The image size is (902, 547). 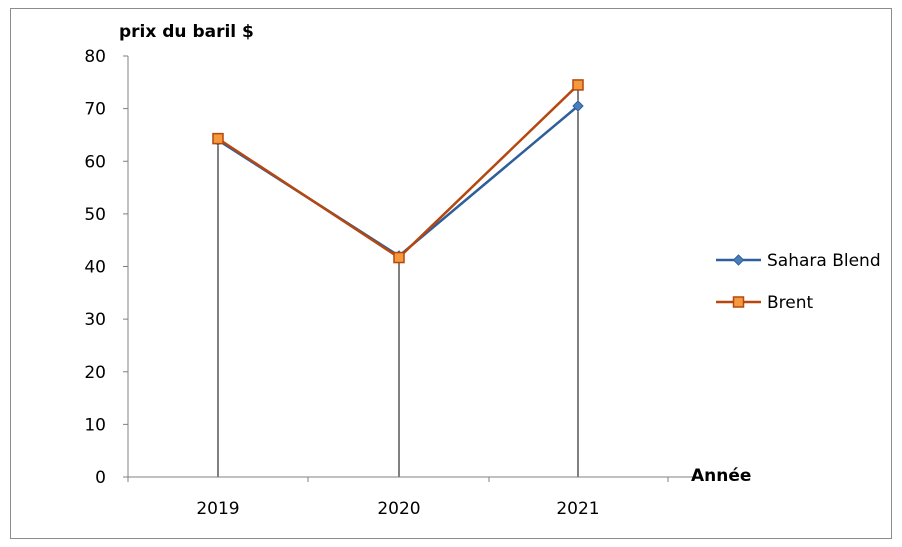 What do you see at coordinates (95, 215) in the screenshot?
I see `y-tick-label: 50` at bounding box center [95, 215].